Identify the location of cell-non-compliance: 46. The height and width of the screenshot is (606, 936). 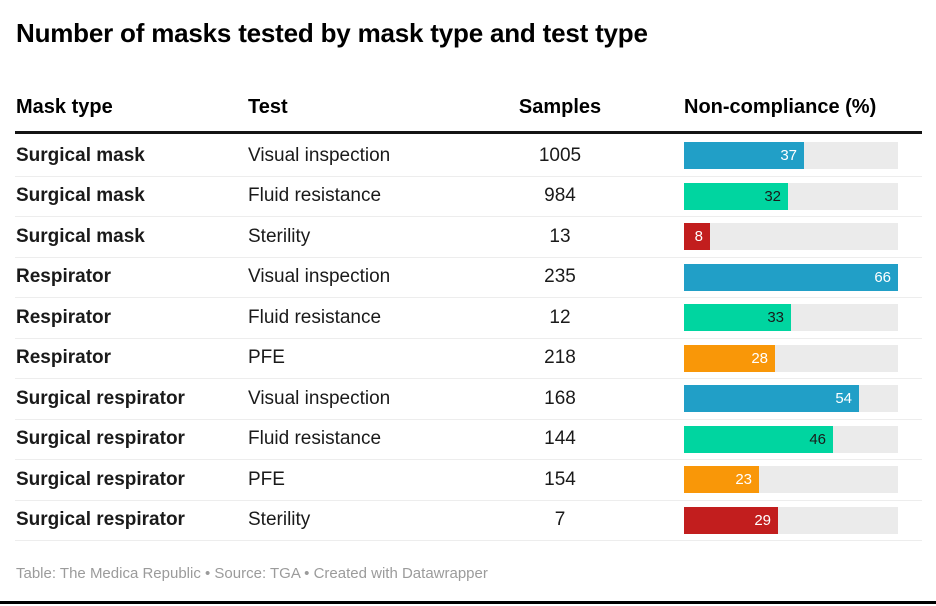
(791, 439).